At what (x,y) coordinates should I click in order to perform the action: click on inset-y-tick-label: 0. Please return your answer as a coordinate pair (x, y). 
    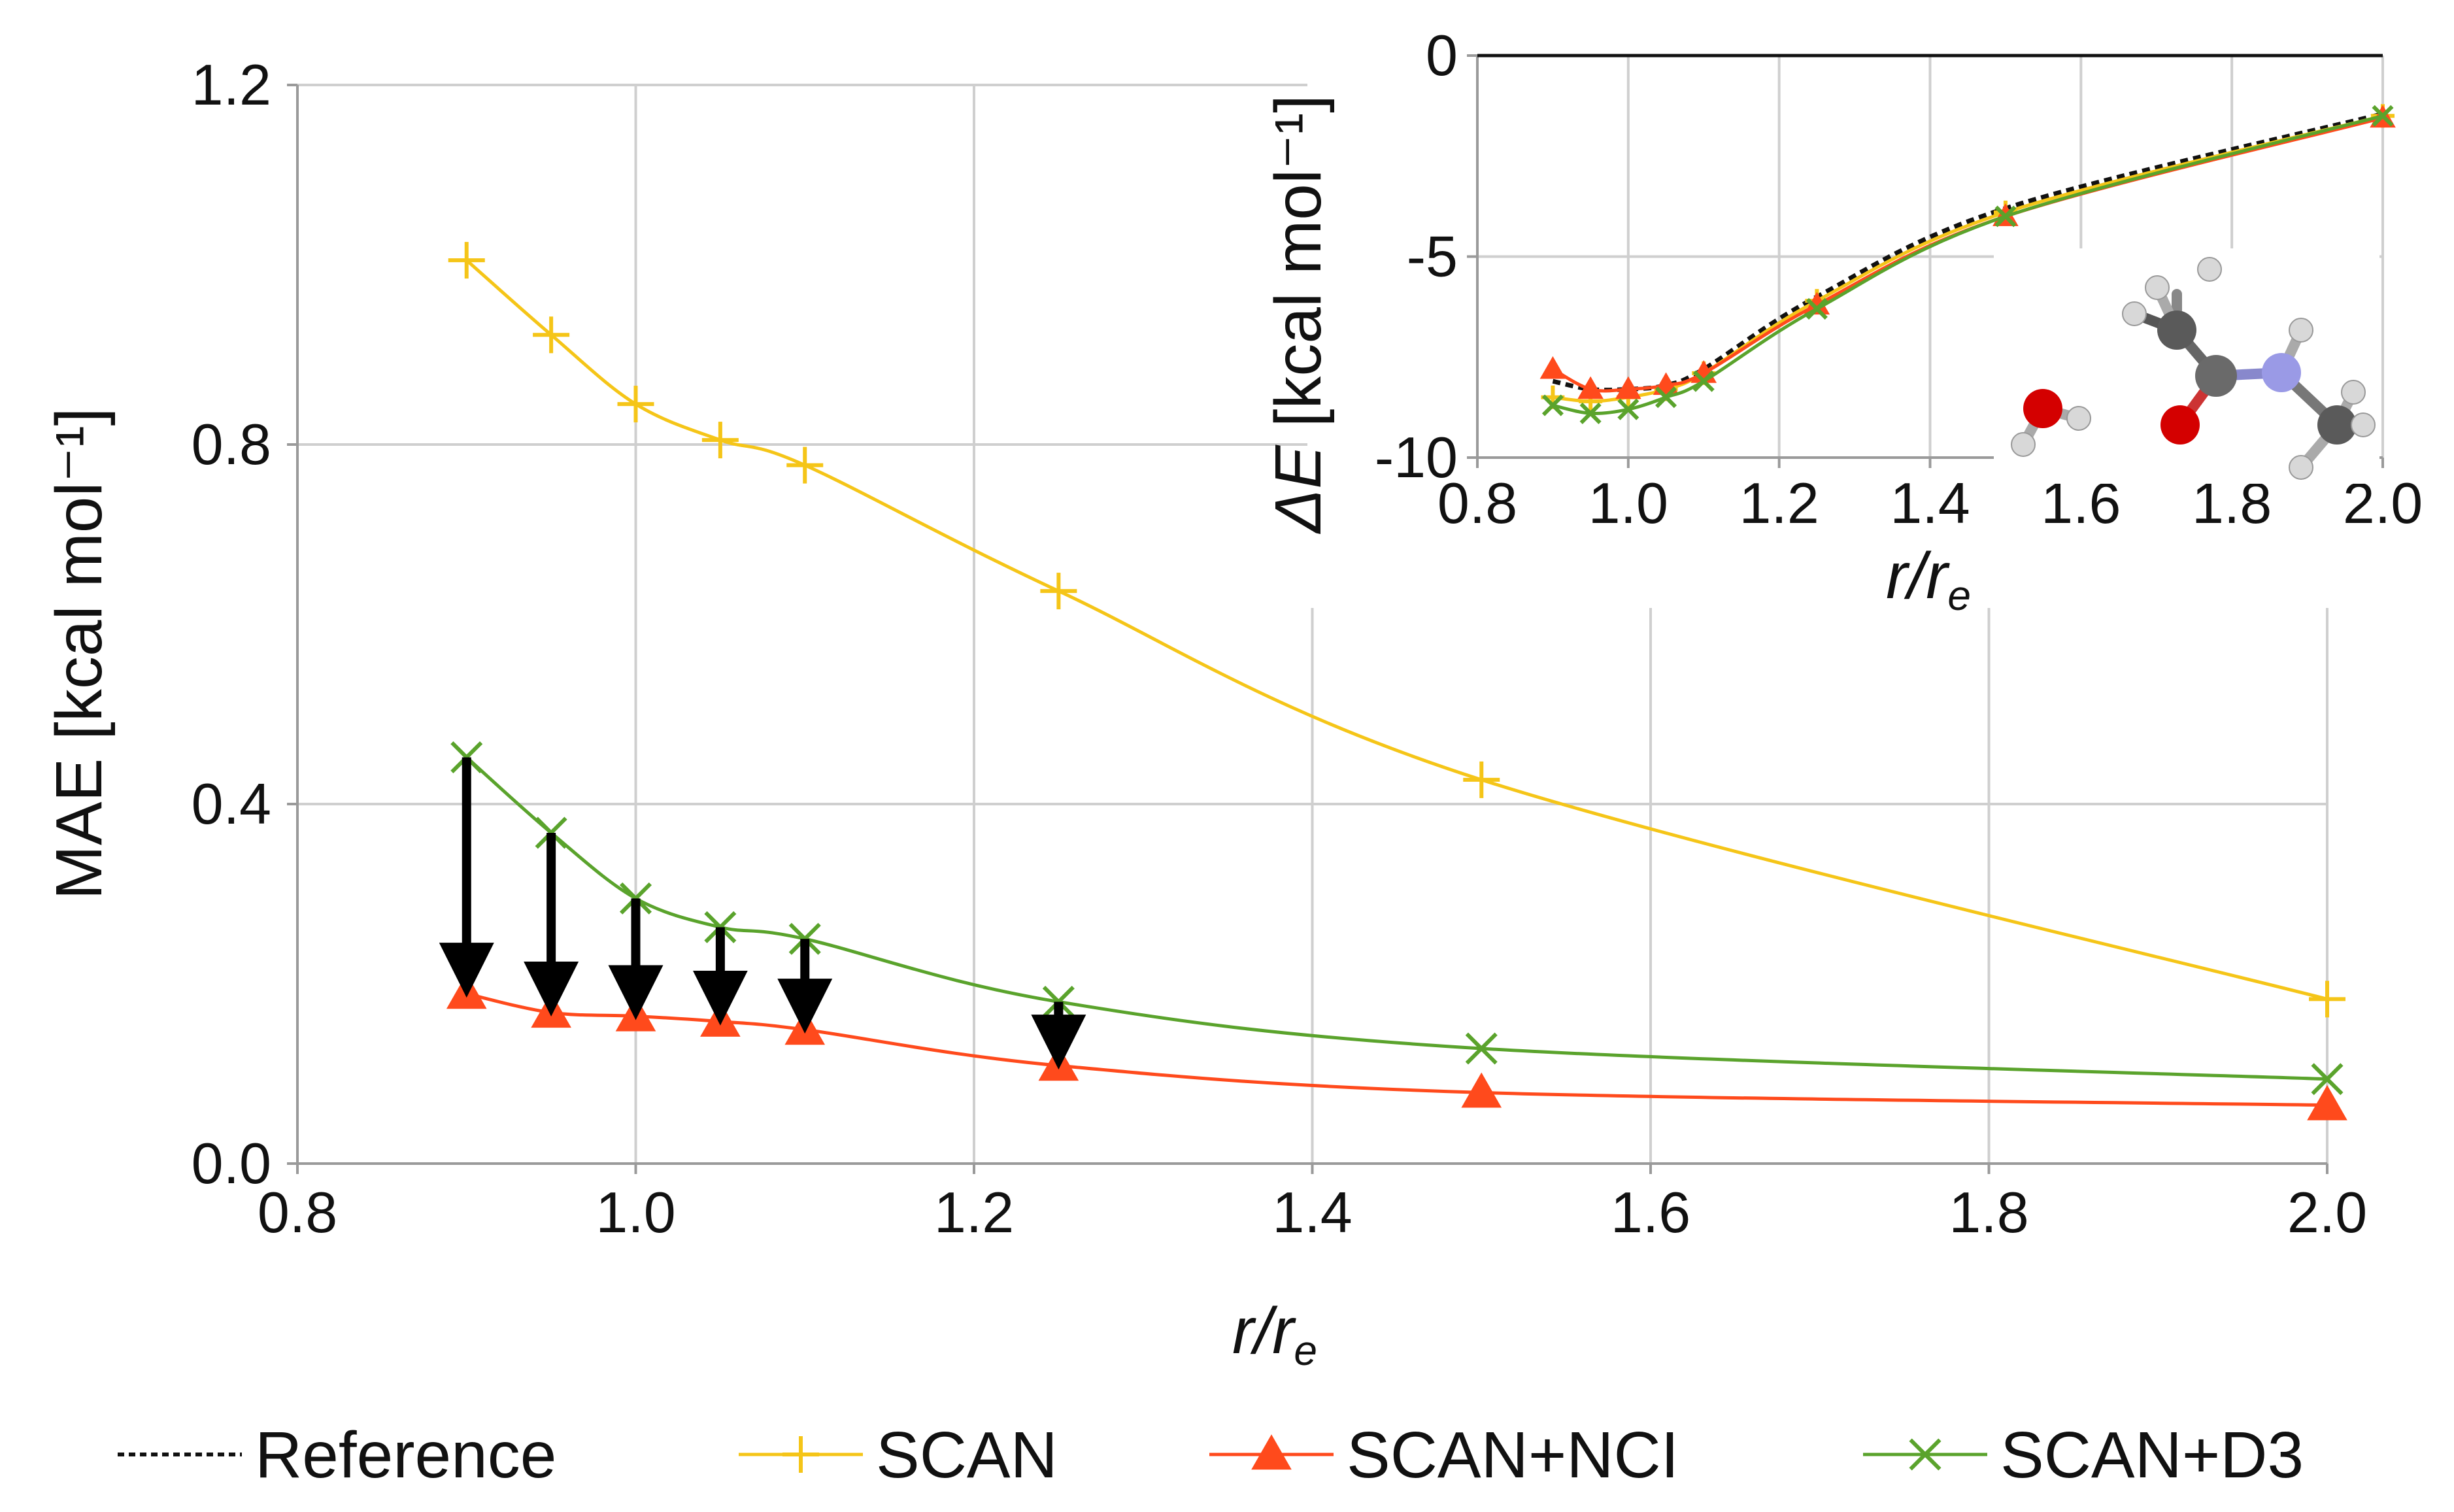
    Looking at the image, I should click on (1442, 55).